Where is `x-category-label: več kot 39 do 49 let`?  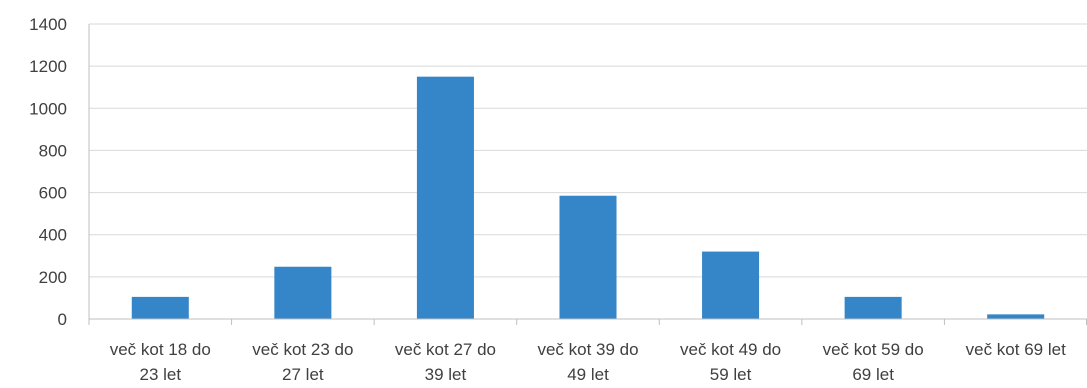
x-category-label: več kot 39 do 49 let is located at coordinates (587, 362).